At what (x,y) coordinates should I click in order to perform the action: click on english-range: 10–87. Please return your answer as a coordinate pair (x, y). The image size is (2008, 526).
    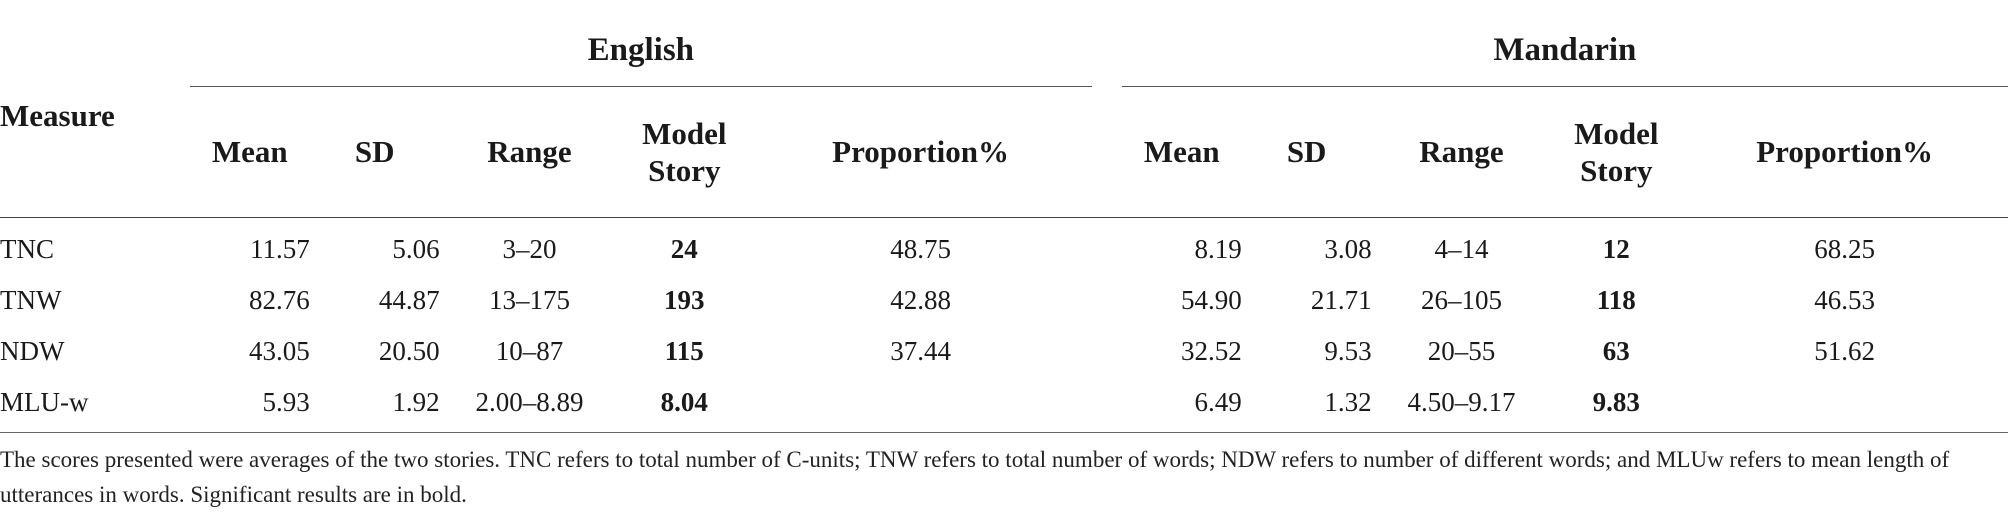
    Looking at the image, I should click on (529, 351).